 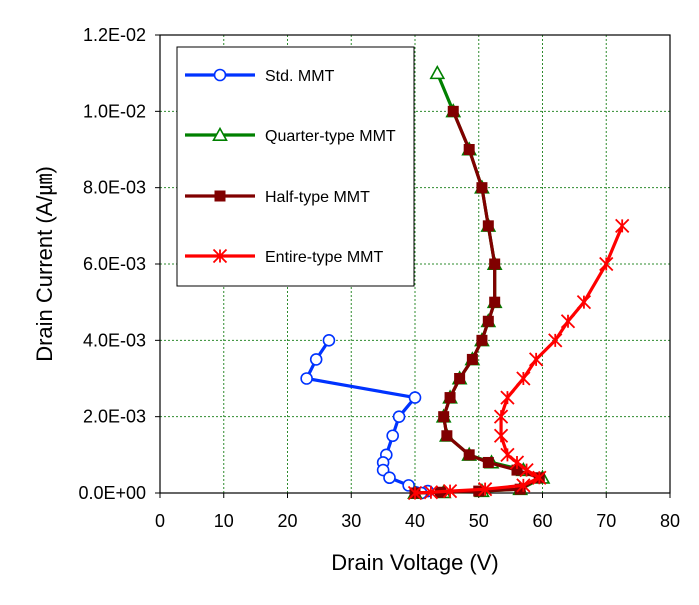 What do you see at coordinates (114, 264) in the screenshot?
I see `y-tick-label: 6.0E-03` at bounding box center [114, 264].